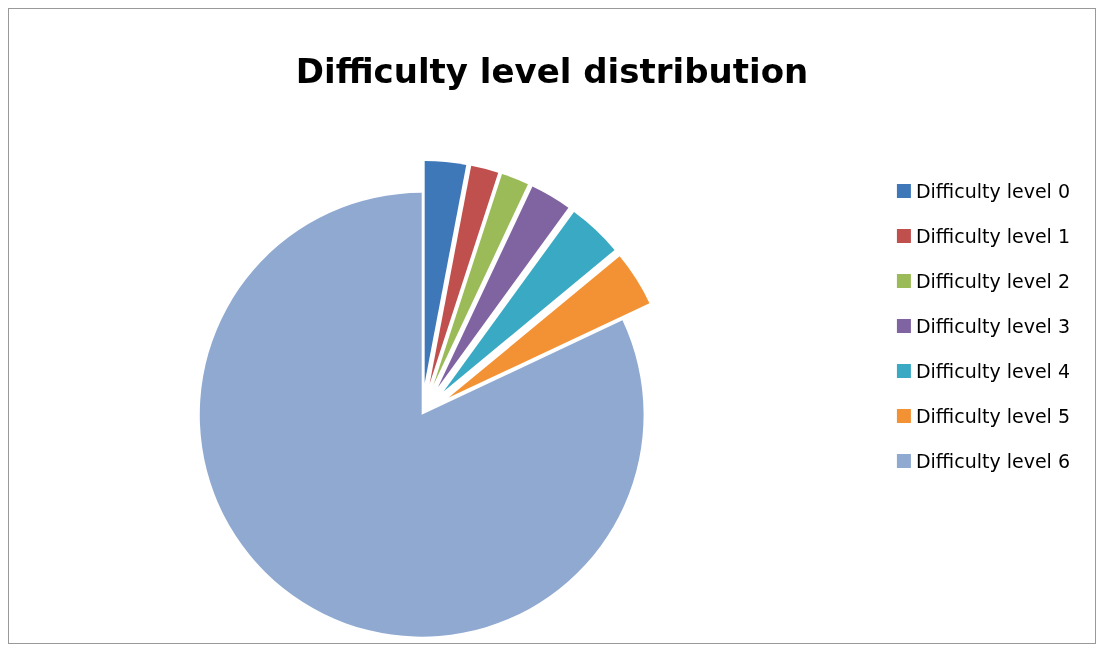 The image size is (1102, 650). Describe the element at coordinates (552, 71) in the screenshot. I see `chart-title: Difficulty level distribution` at that location.